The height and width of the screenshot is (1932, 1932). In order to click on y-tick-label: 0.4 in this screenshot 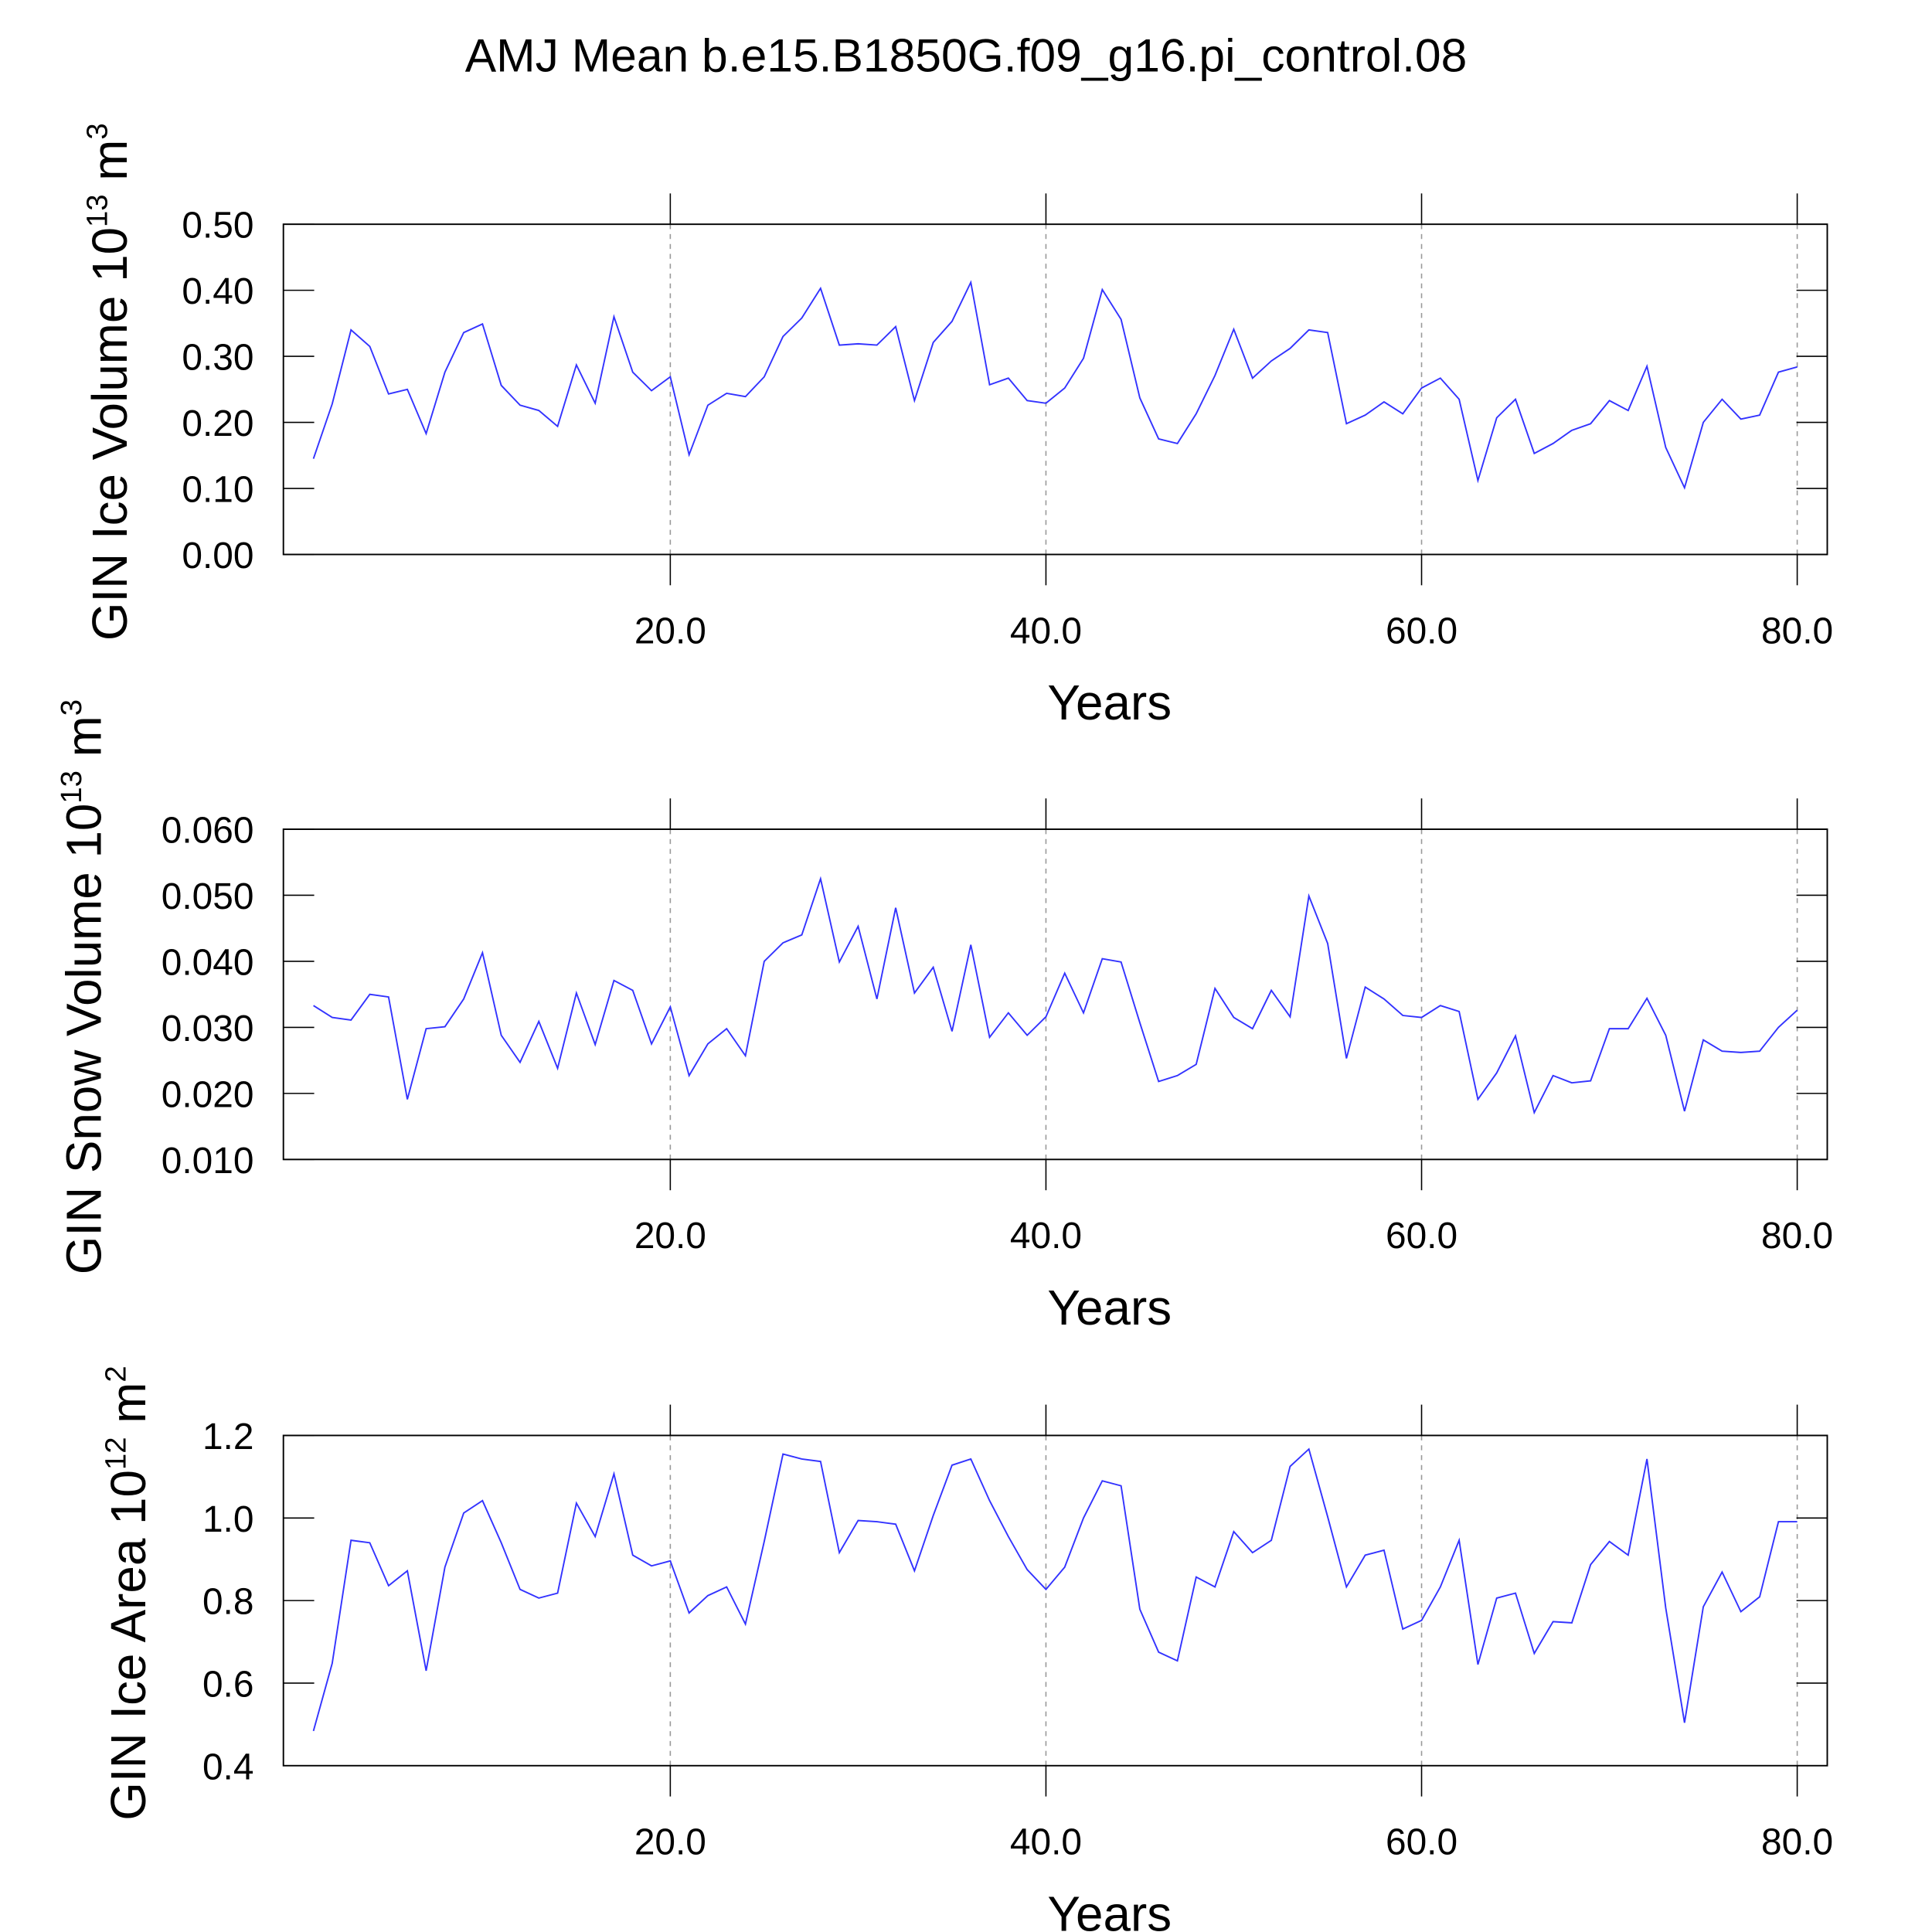, I will do `click(228, 1767)`.